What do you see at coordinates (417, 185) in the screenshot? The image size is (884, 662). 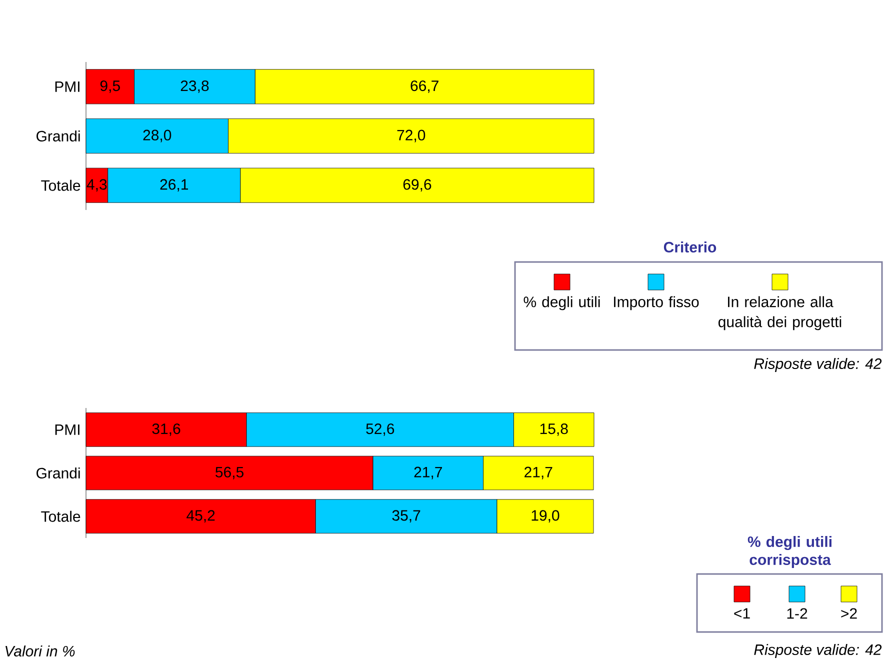 I see `data-label: 69,6` at bounding box center [417, 185].